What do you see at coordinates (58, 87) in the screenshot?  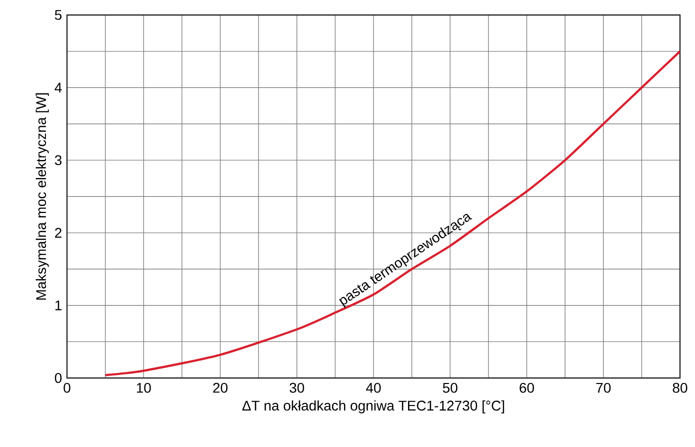 I see `y-tick-label: 4` at bounding box center [58, 87].